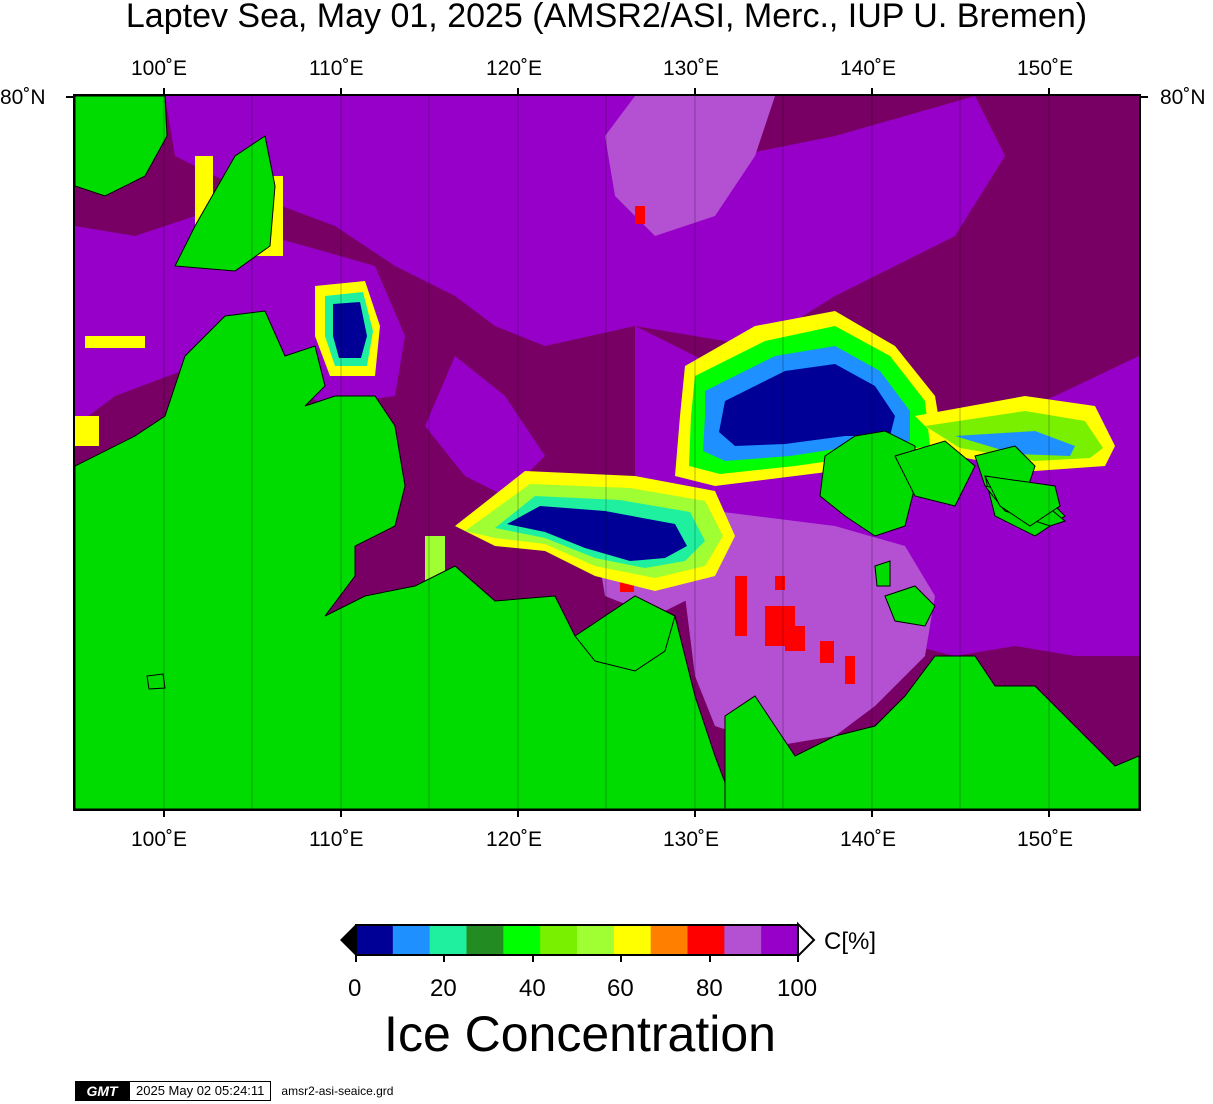  Describe the element at coordinates (910, 606) in the screenshot. I see `land-bolshoy-lyakhovsky` at that location.